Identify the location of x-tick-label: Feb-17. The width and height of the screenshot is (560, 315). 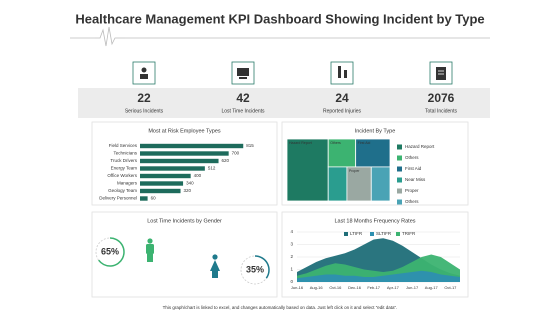
(373, 287).